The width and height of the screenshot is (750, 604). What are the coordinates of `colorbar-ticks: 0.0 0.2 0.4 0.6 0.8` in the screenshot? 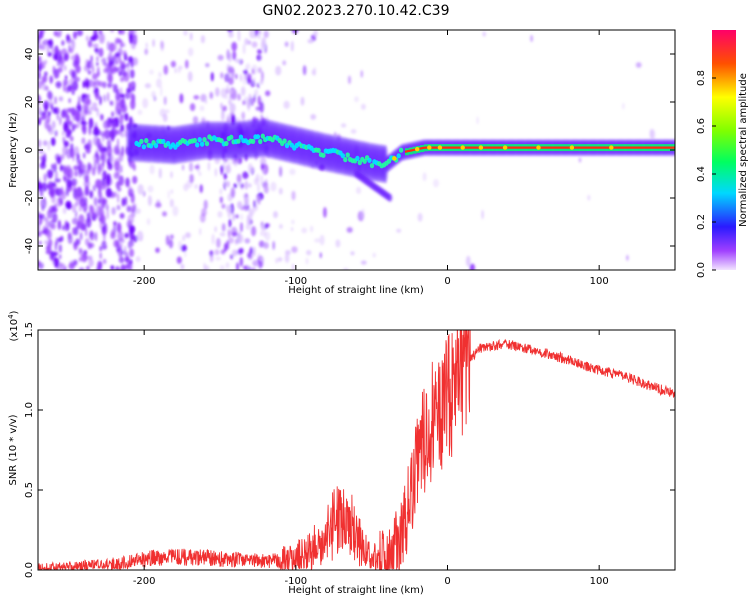 It's located at (706, 174).